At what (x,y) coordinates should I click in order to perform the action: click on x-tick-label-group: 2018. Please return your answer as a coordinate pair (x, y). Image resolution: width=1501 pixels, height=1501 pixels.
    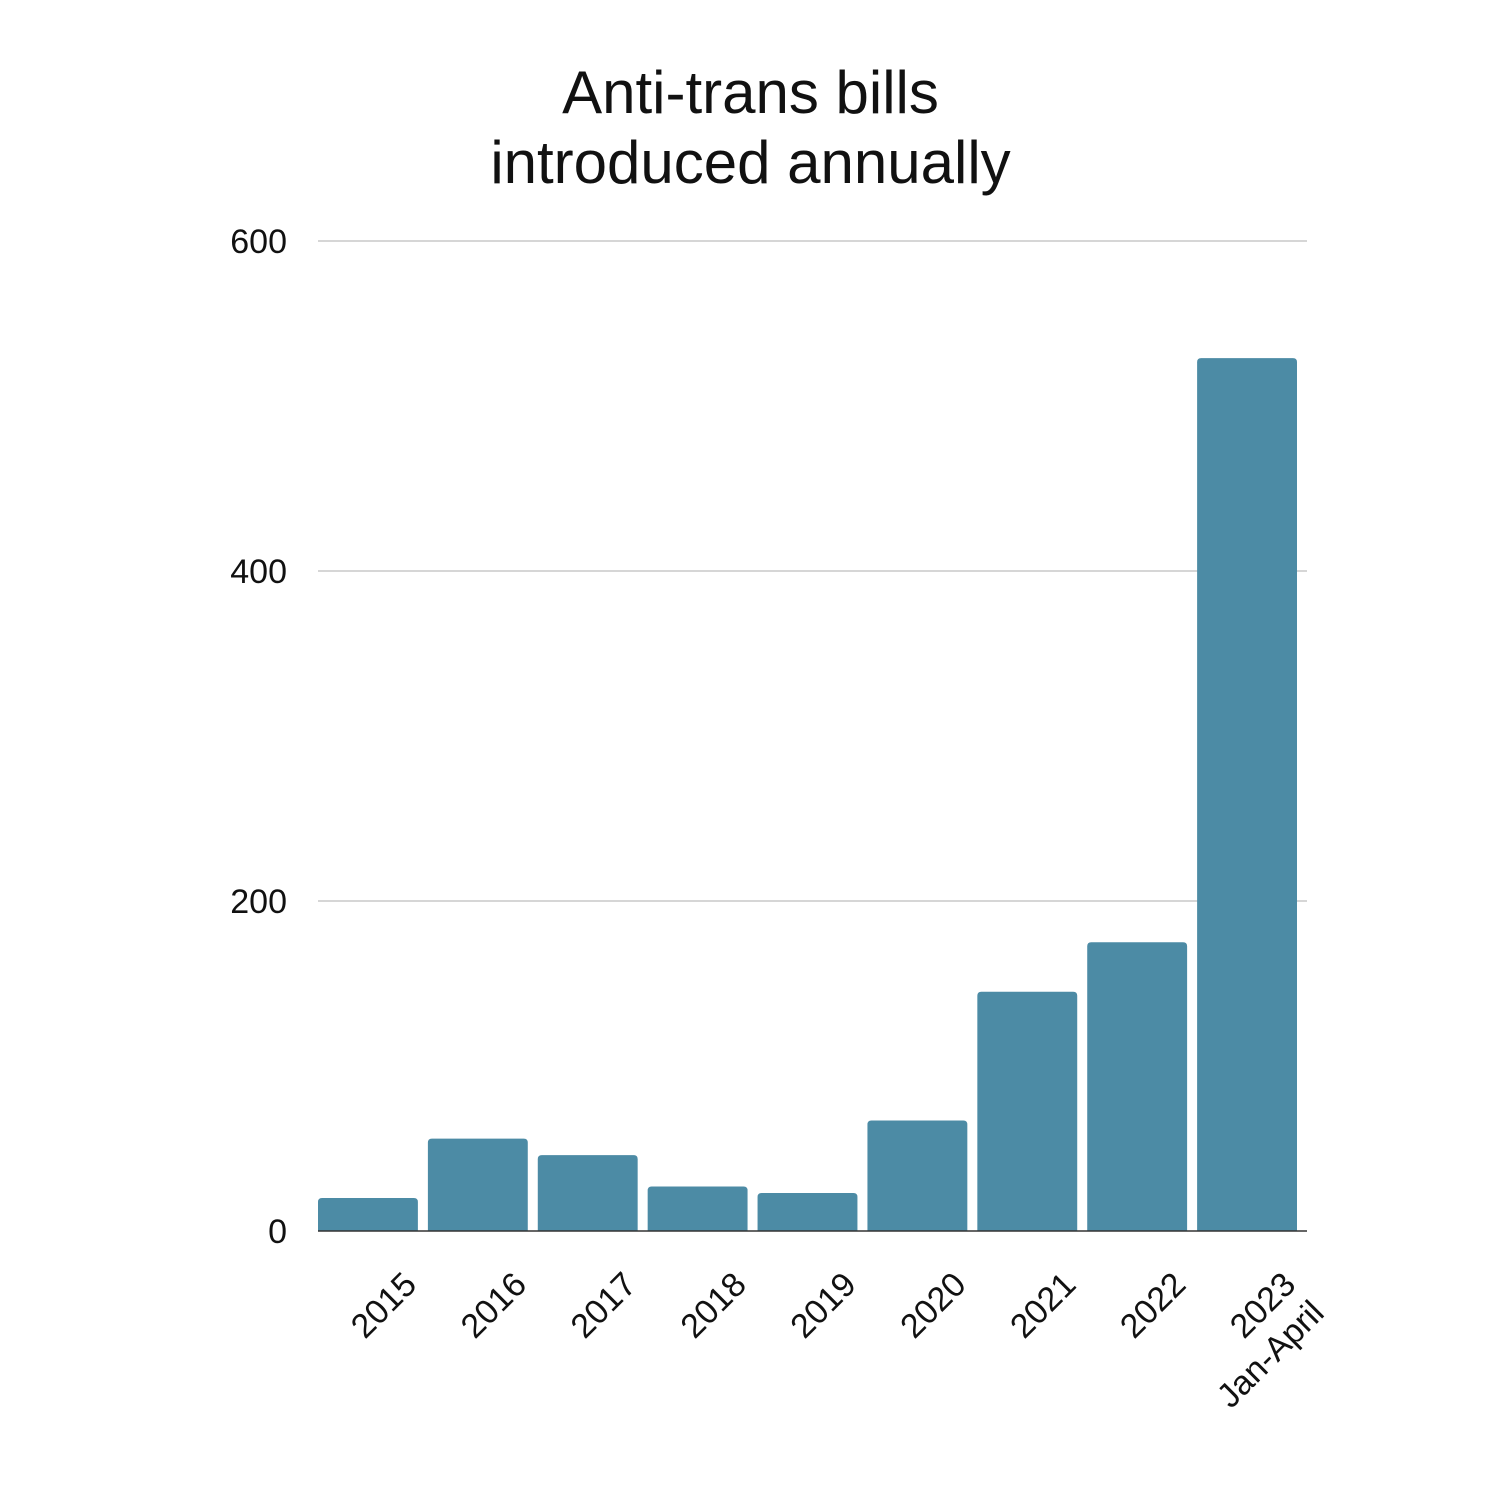
    Looking at the image, I should click on (713, 1305).